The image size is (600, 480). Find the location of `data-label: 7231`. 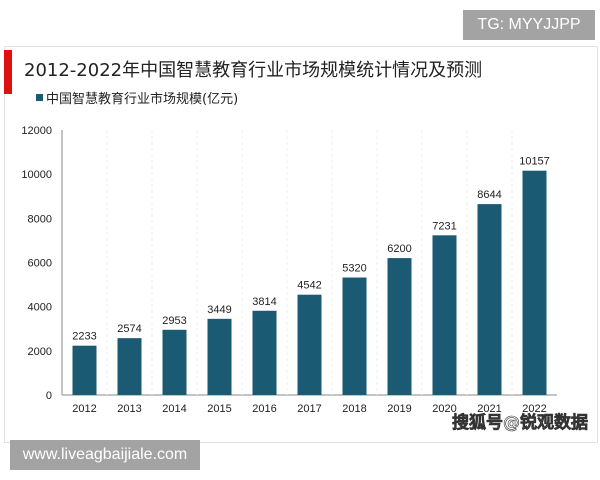

data-label: 7231 is located at coordinates (444, 226).